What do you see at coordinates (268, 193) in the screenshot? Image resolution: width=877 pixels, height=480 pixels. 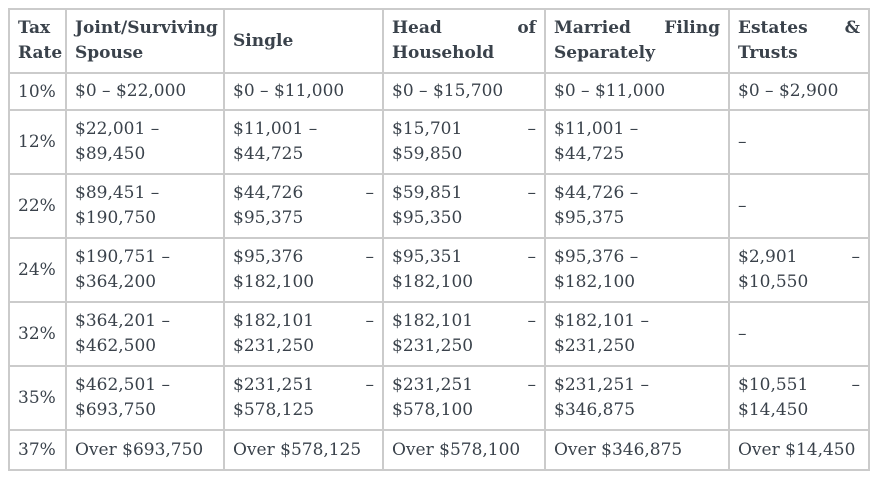 I see `line-left-text: $44,726` at bounding box center [268, 193].